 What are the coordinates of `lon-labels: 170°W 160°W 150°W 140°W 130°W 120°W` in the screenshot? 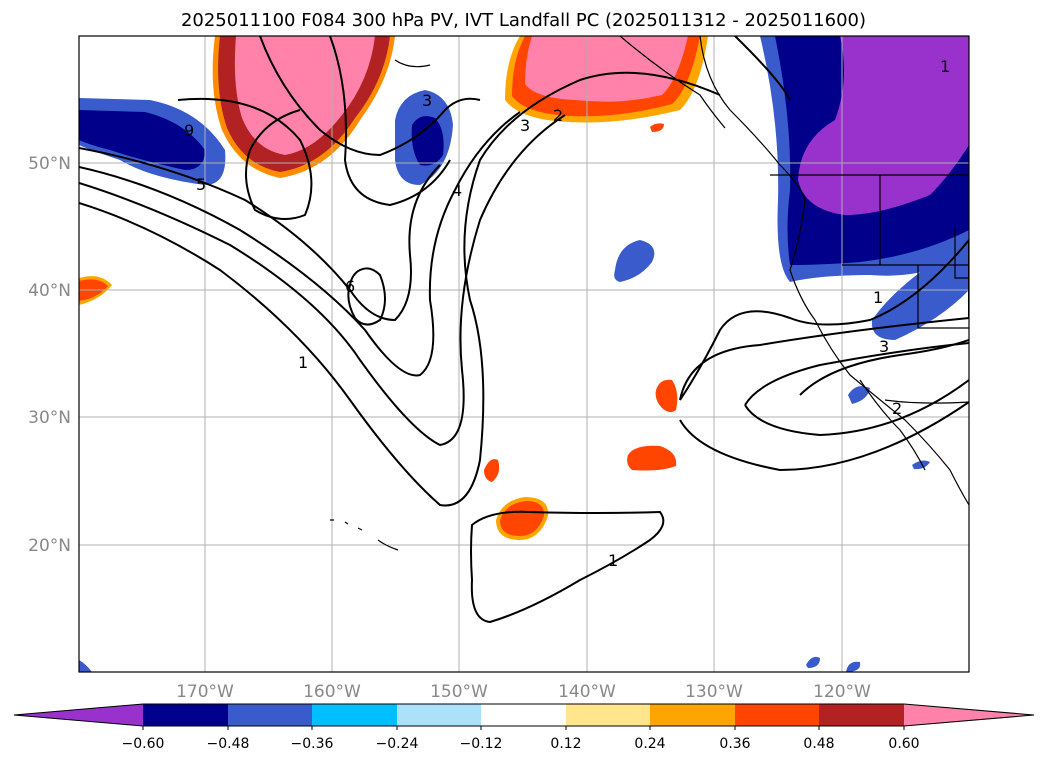 It's located at (523, 692).